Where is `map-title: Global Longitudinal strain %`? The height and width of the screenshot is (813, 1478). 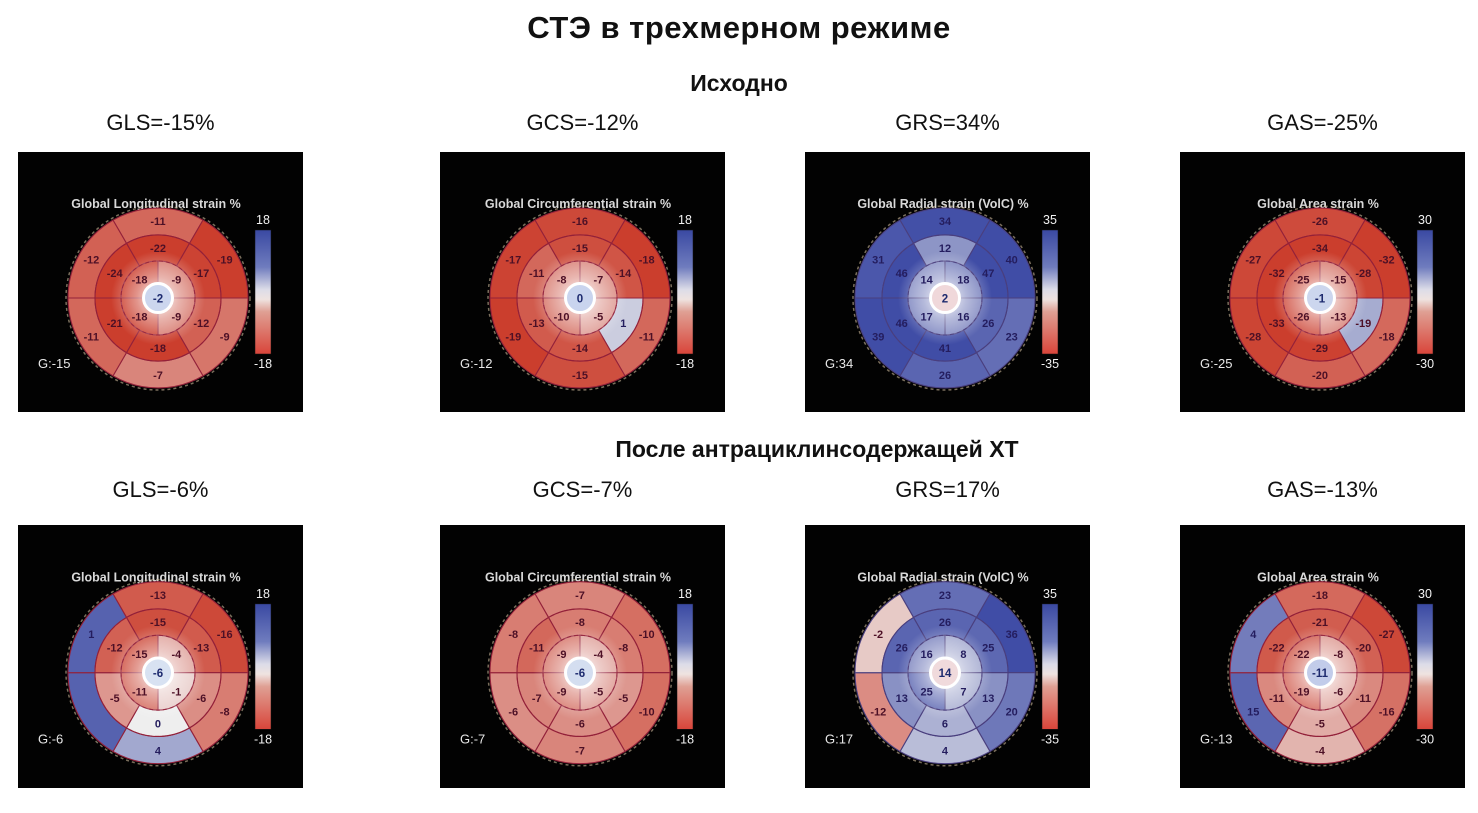 map-title: Global Longitudinal strain % is located at coordinates (155, 578).